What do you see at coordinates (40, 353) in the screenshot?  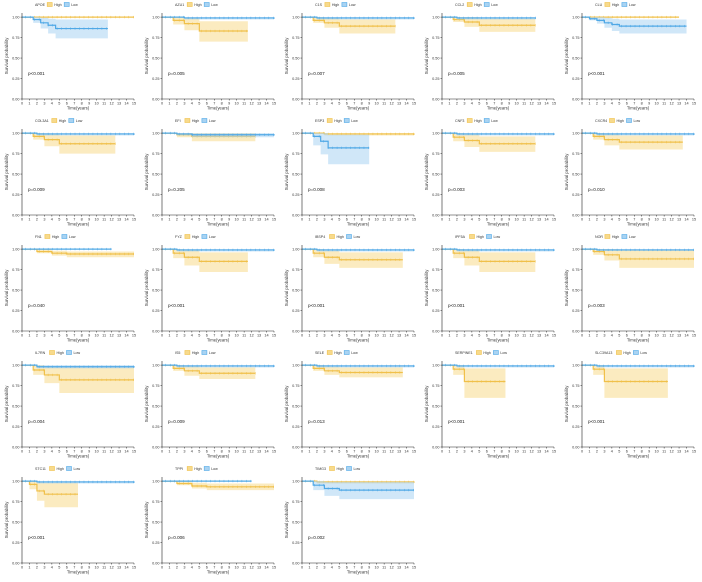 I see `legend-gene-label: IL7RN` at bounding box center [40, 353].